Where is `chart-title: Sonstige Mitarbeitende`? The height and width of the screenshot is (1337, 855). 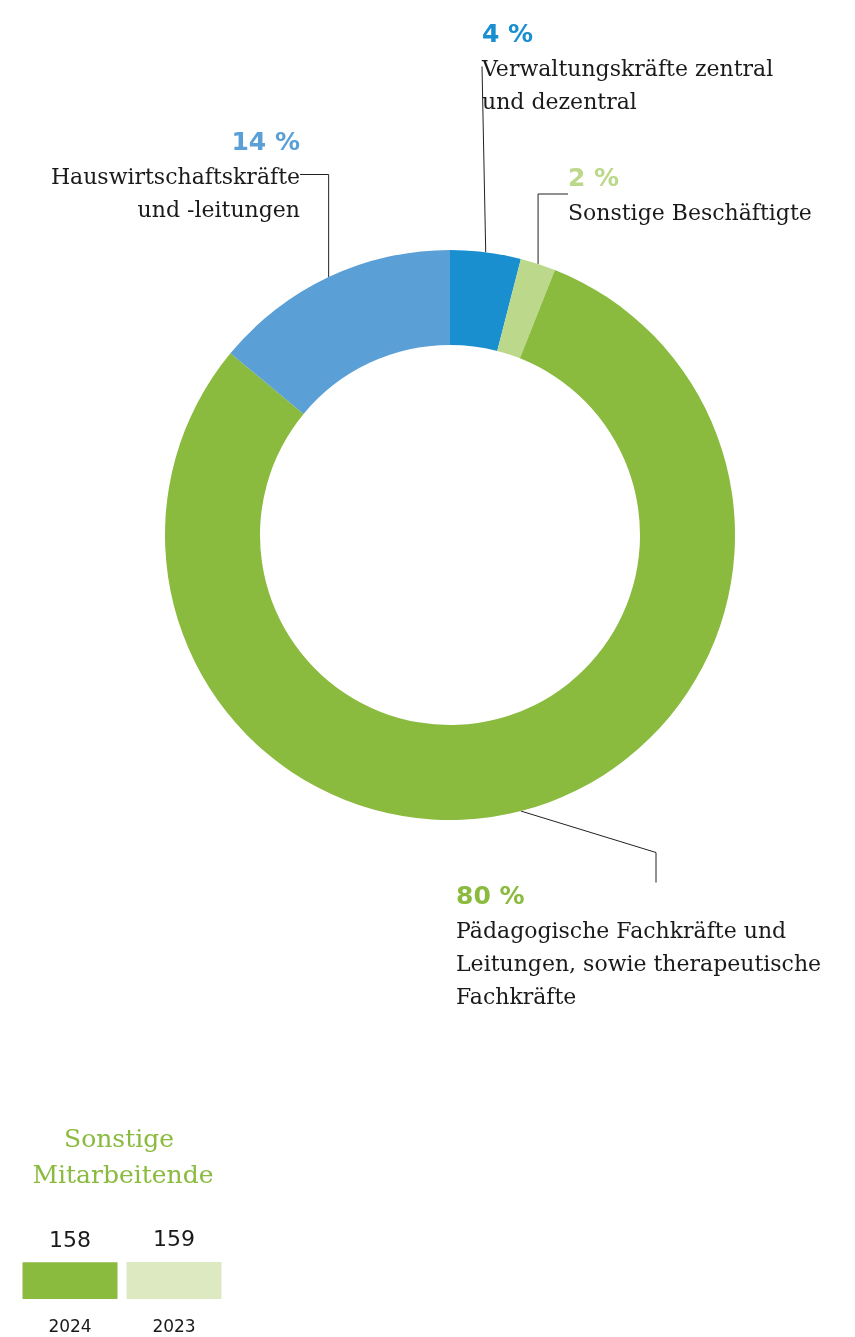 chart-title: Sonstige Mitarbeitende is located at coordinates (123, 1156).